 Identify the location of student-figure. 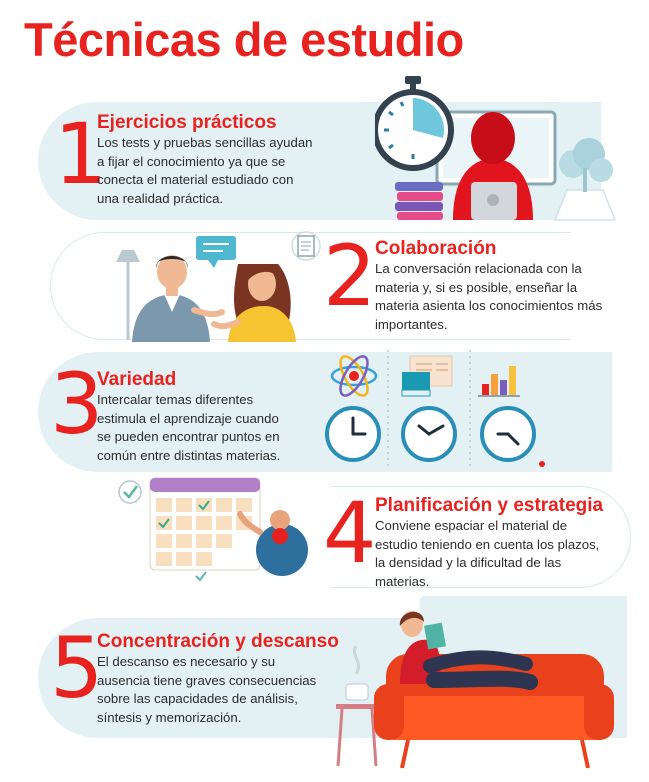
(493, 166).